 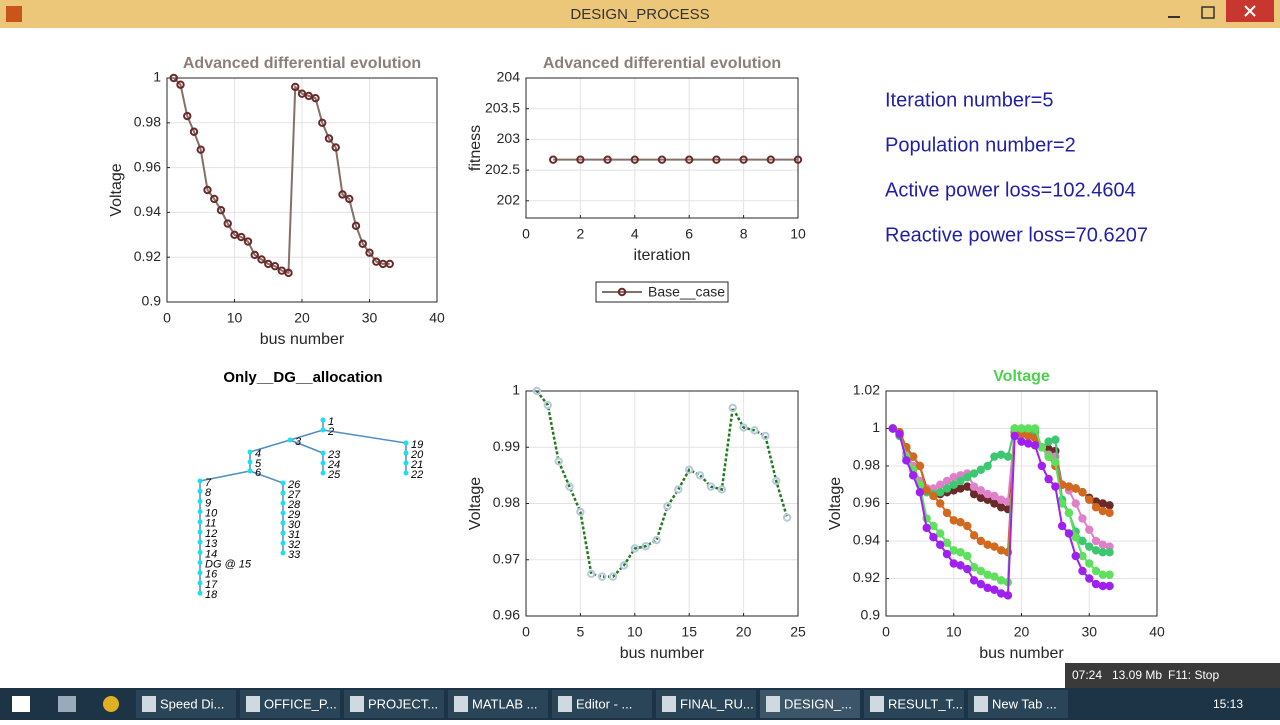 I want to click on tree-node-label: 29, so click(x=293, y=515).